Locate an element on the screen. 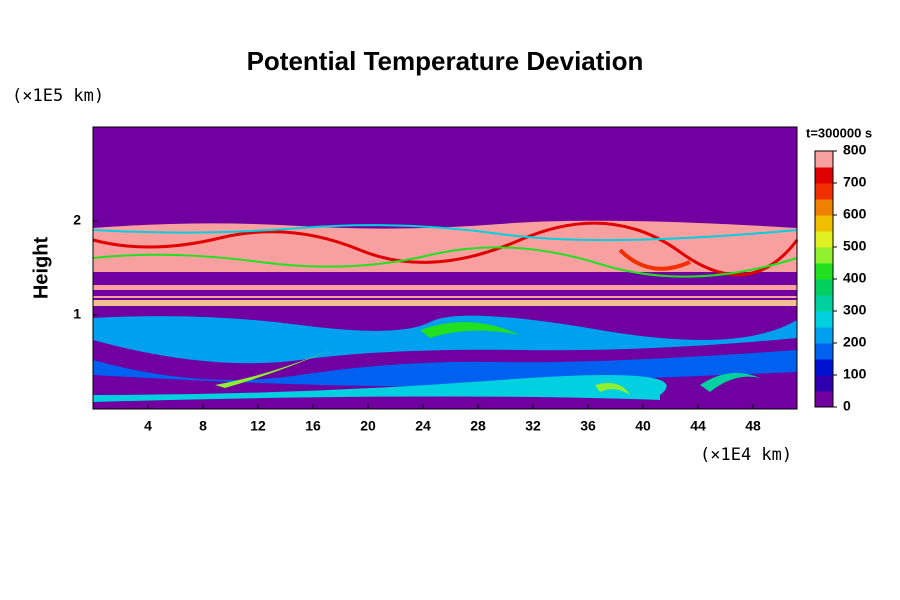 This screenshot has width=900, height=600. y-tick-label: 1 is located at coordinates (77, 314).